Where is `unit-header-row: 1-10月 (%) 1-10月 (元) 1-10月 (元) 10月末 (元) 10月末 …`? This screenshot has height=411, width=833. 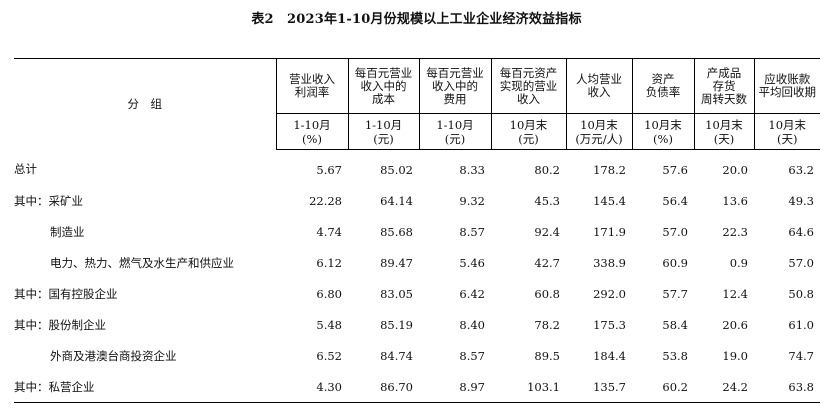 unit-header-row: 1-10月 (%) 1-10月 (元) 1-10月 (元) 10月末 (元) 10月末 … is located at coordinates (417, 131).